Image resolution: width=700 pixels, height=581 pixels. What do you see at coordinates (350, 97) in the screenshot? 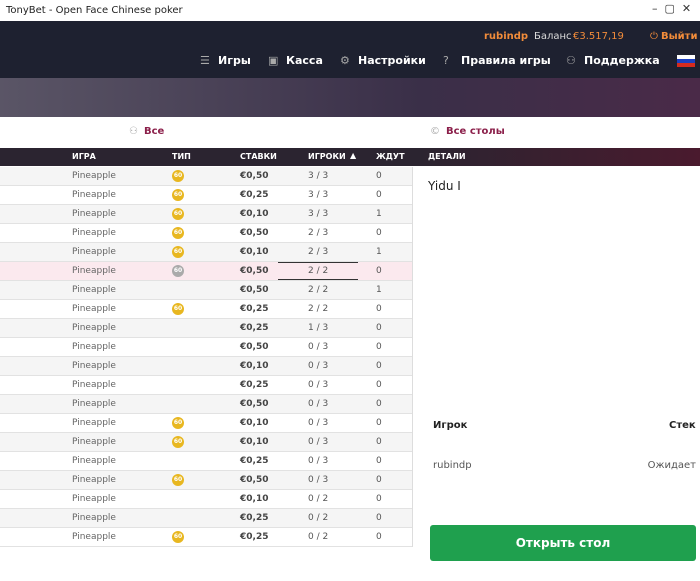
I see `banner` at bounding box center [350, 97].